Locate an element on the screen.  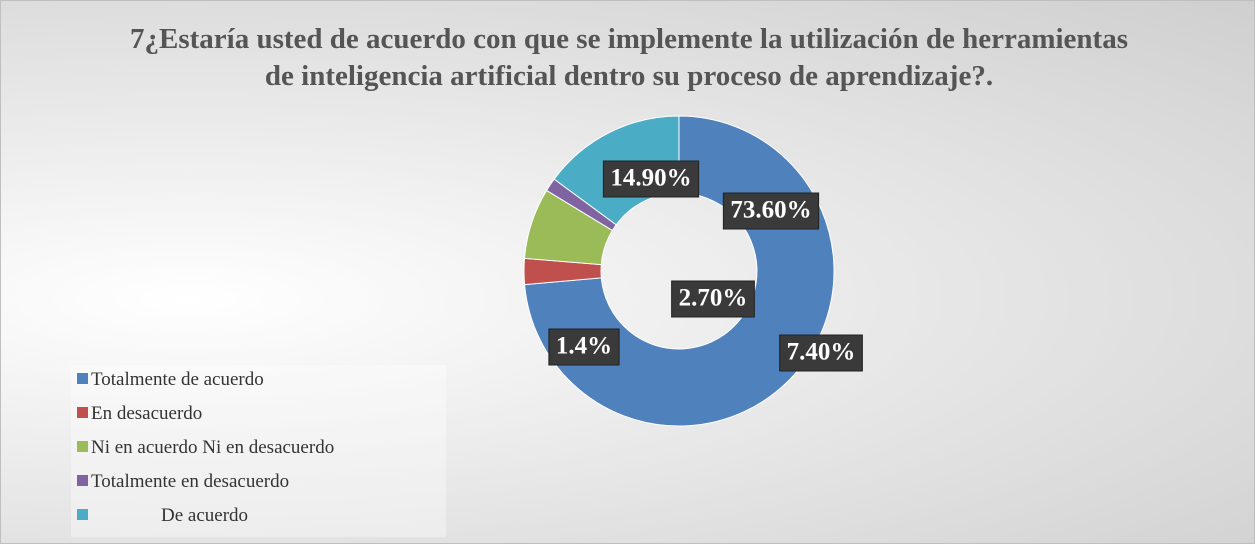
data-label: 2.70% is located at coordinates (713, 299).